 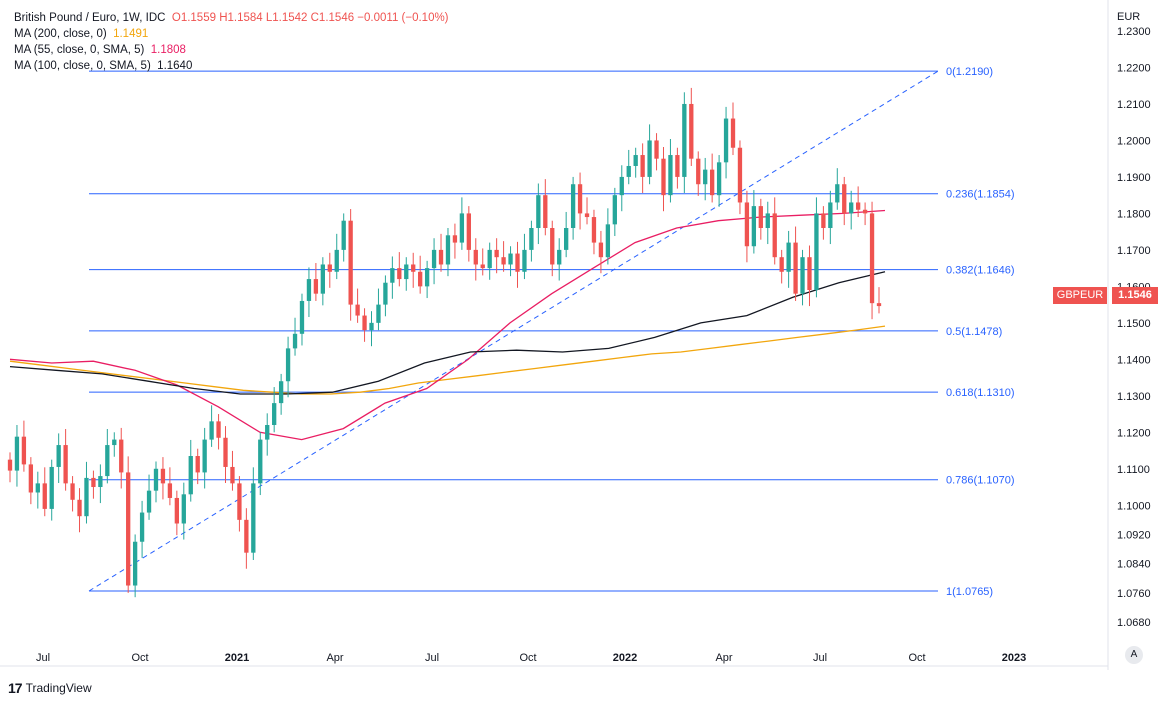 I want to click on time-tick-label: 2023, so click(x=1014, y=658).